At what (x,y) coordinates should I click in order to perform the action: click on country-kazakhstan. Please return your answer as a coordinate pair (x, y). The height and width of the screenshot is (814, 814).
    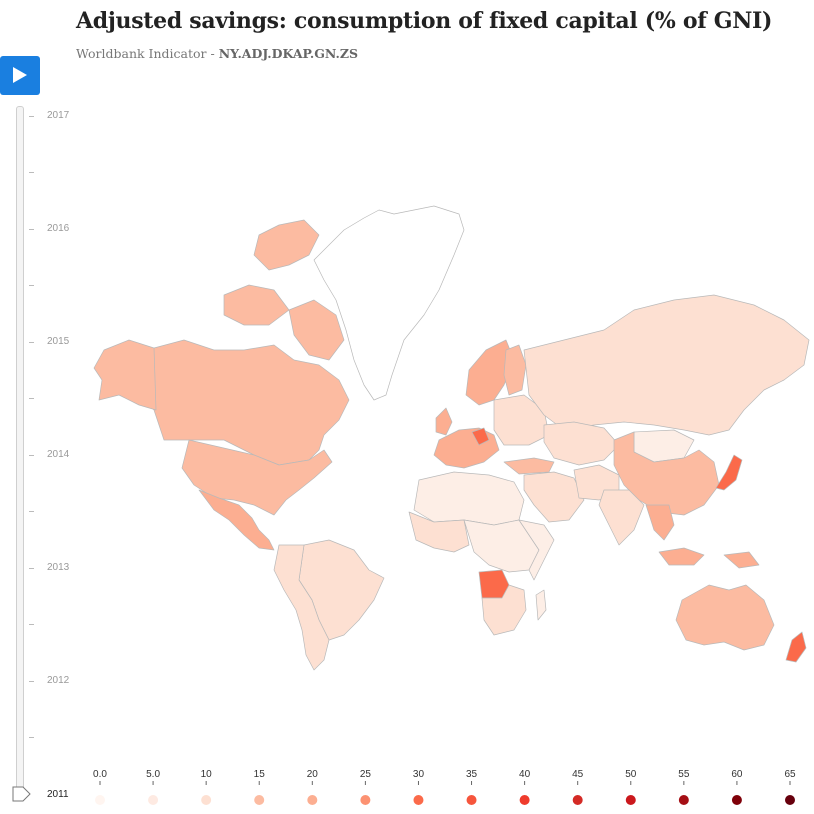
    Looking at the image, I should click on (581, 443).